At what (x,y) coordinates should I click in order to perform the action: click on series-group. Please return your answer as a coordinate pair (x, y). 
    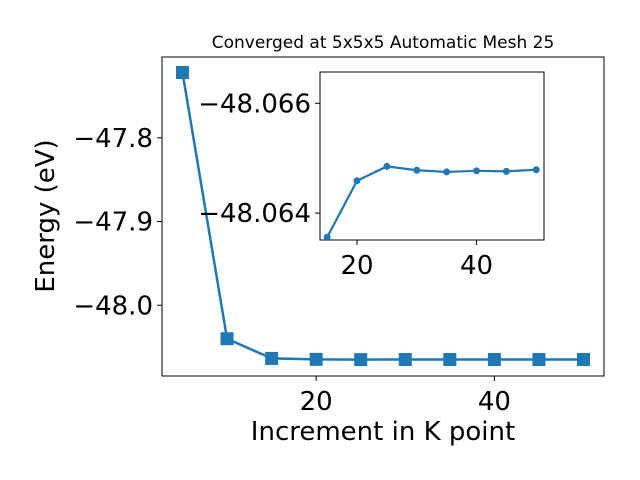
    Looking at the image, I should click on (431, 201).